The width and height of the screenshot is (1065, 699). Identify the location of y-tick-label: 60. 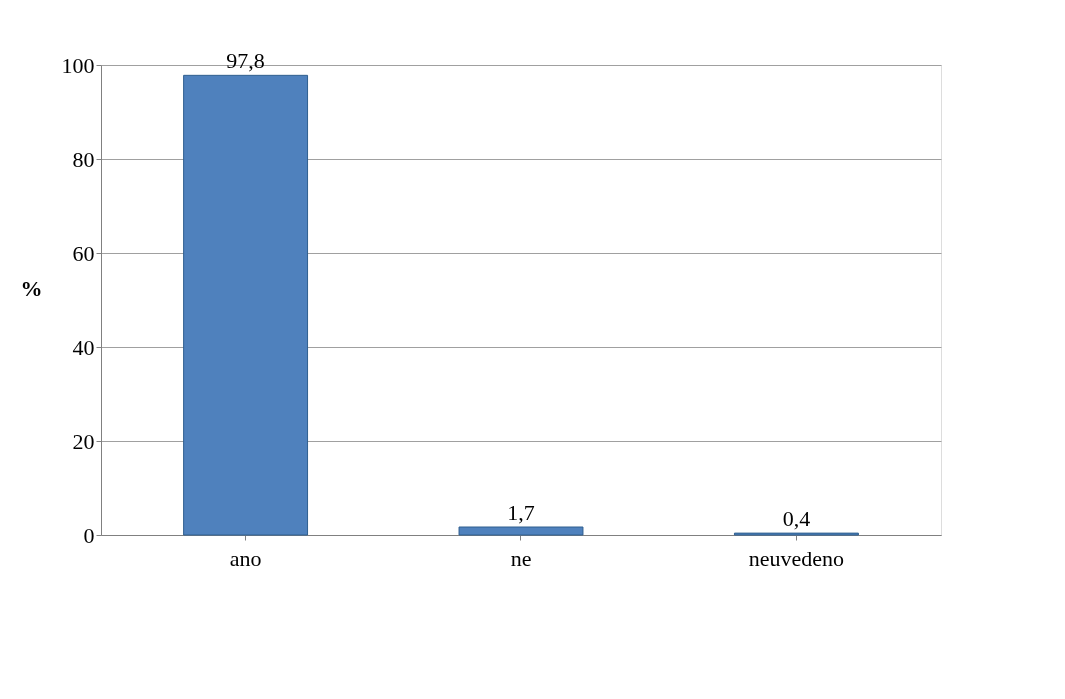
(83, 253).